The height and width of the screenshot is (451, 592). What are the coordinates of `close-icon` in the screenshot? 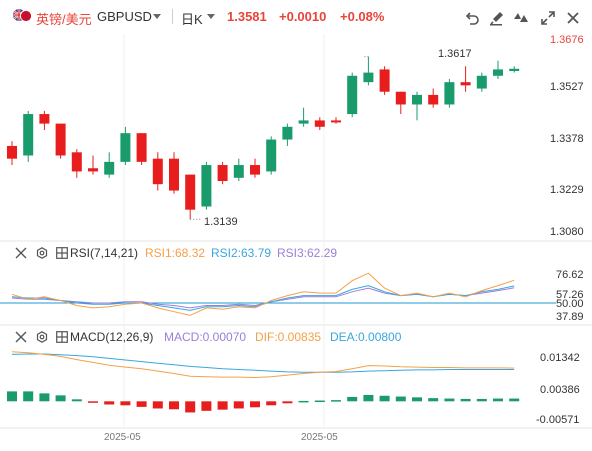 It's located at (573, 18).